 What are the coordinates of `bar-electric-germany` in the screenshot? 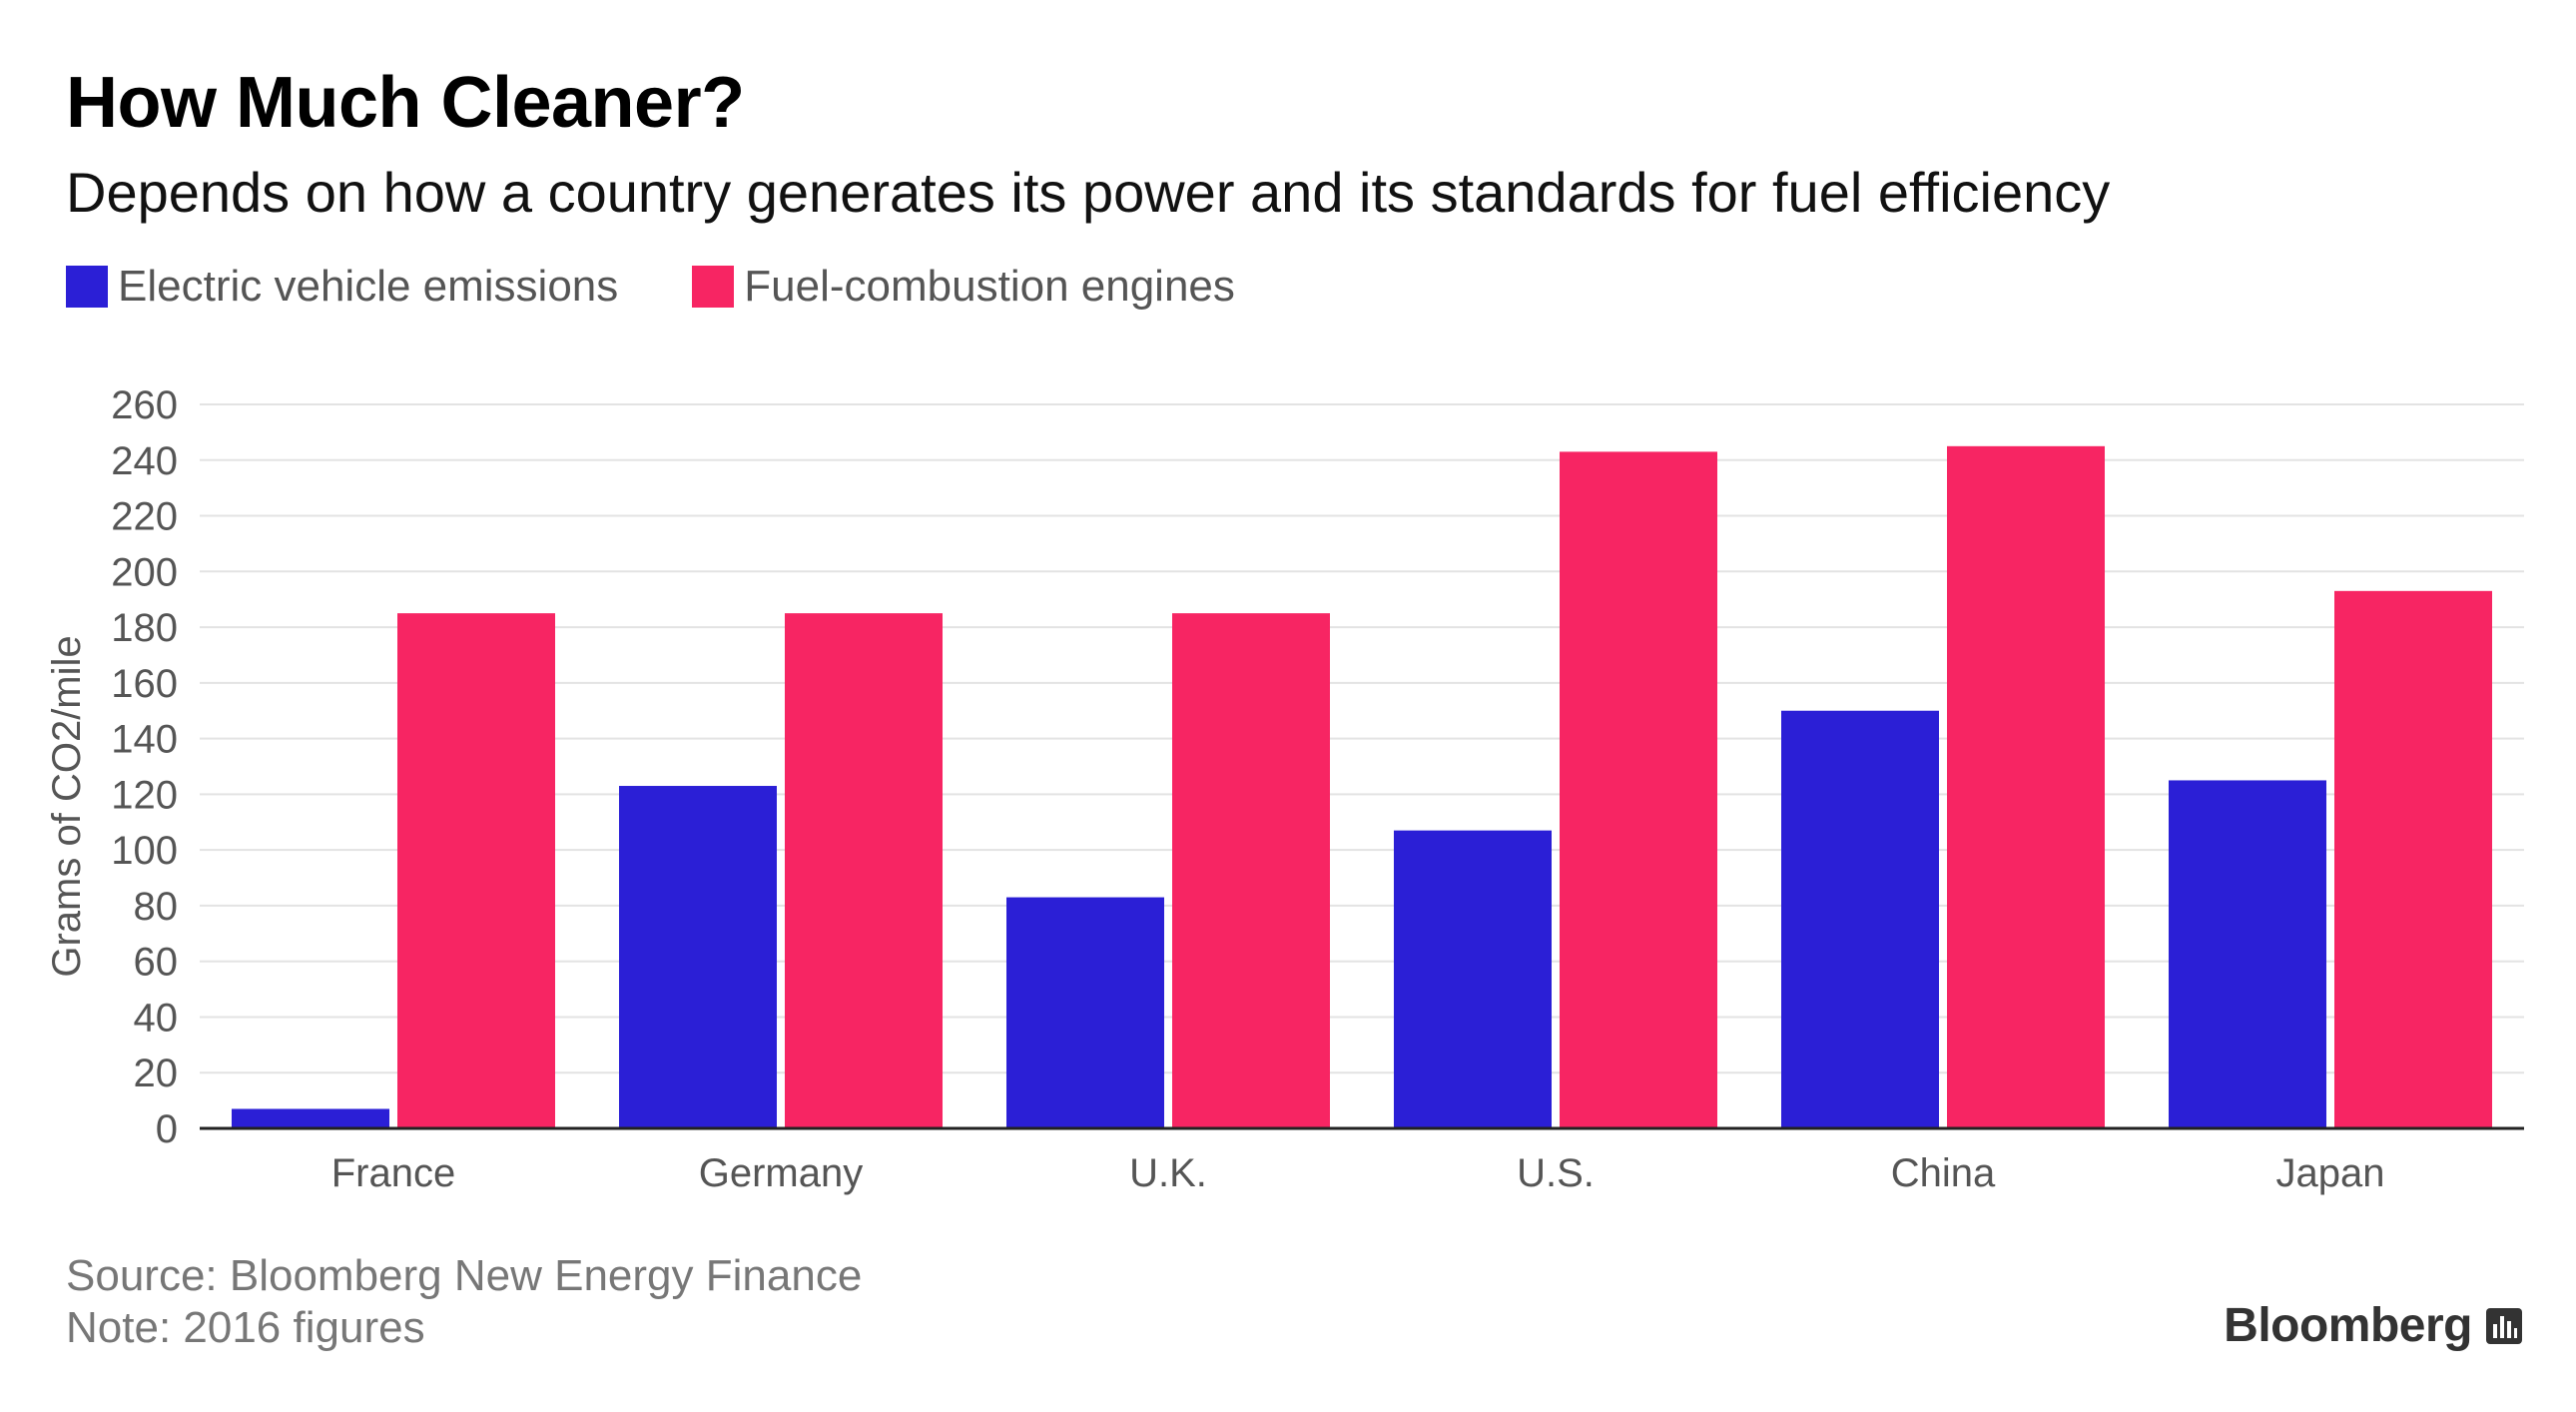 It's located at (698, 957).